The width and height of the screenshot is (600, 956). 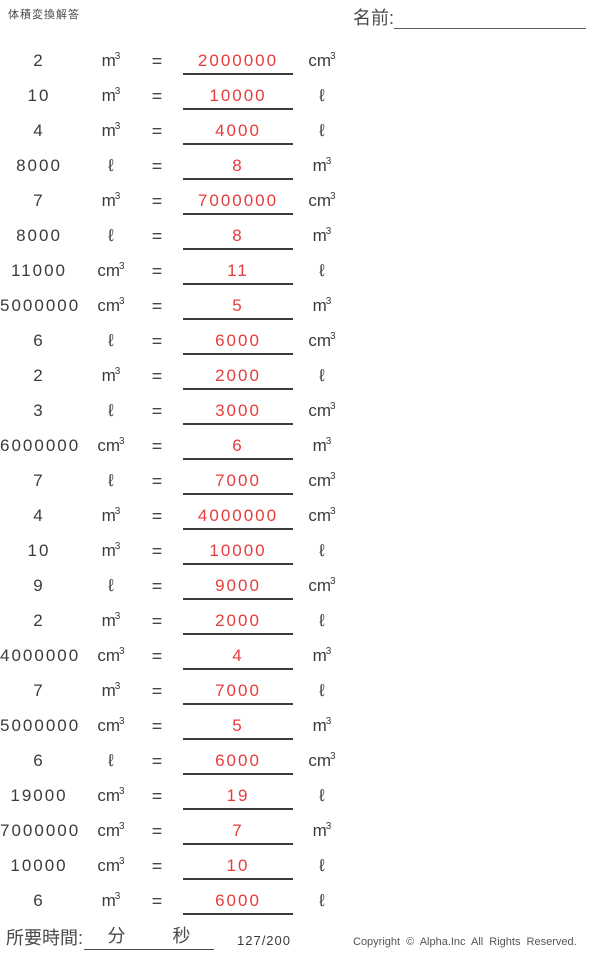 I want to click on problem-value: 2, so click(x=39, y=375).